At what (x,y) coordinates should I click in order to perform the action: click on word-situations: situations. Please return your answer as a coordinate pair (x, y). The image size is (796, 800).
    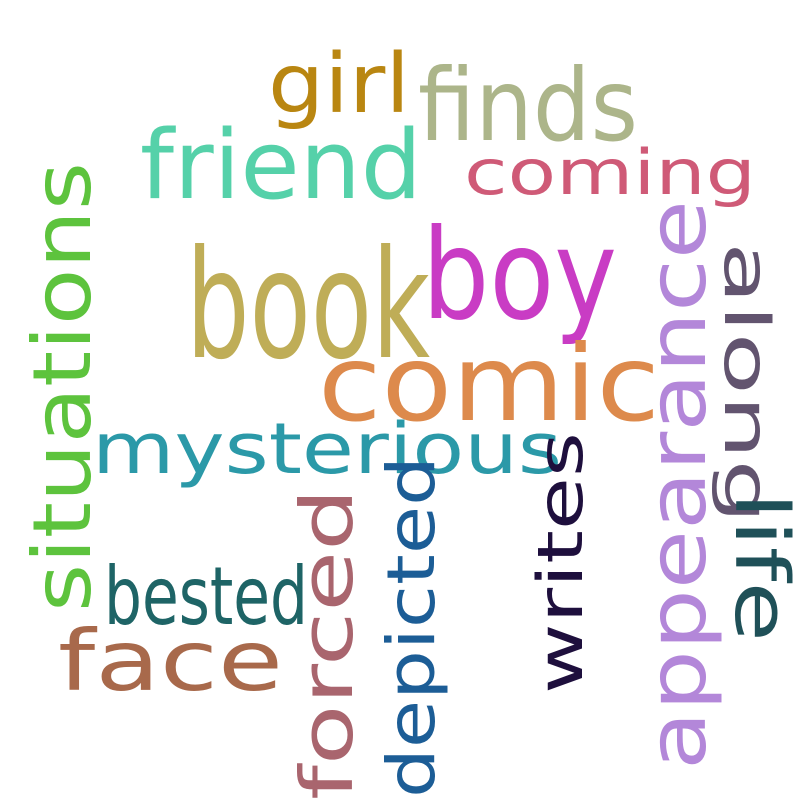
    Looking at the image, I should click on (62, 387).